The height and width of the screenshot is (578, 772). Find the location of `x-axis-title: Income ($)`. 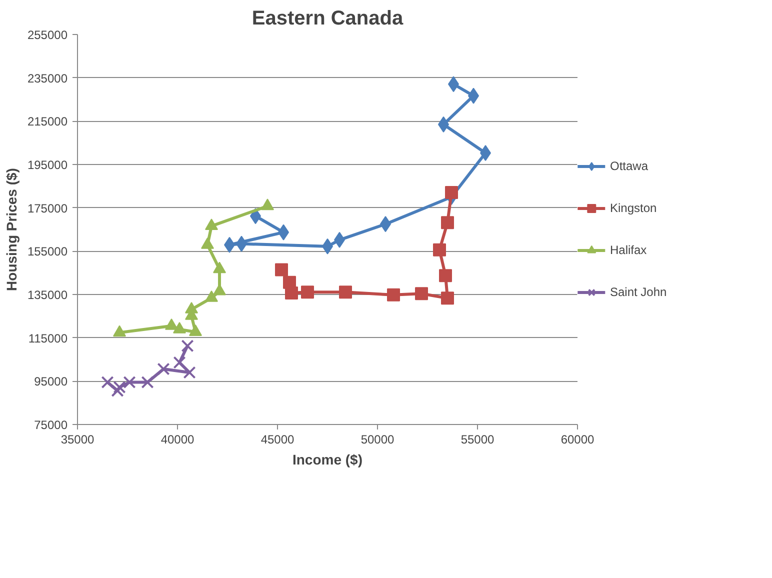

x-axis-title: Income ($) is located at coordinates (327, 460).